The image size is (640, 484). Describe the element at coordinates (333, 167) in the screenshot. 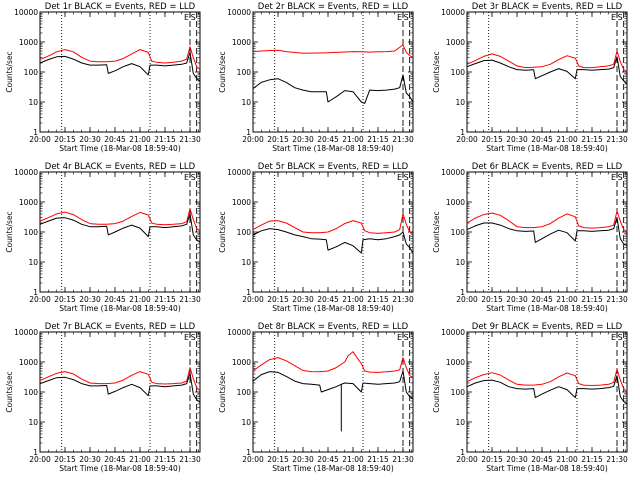

I see `panel-title: Det 5r BLACK = Events, RED = LLD` at that location.